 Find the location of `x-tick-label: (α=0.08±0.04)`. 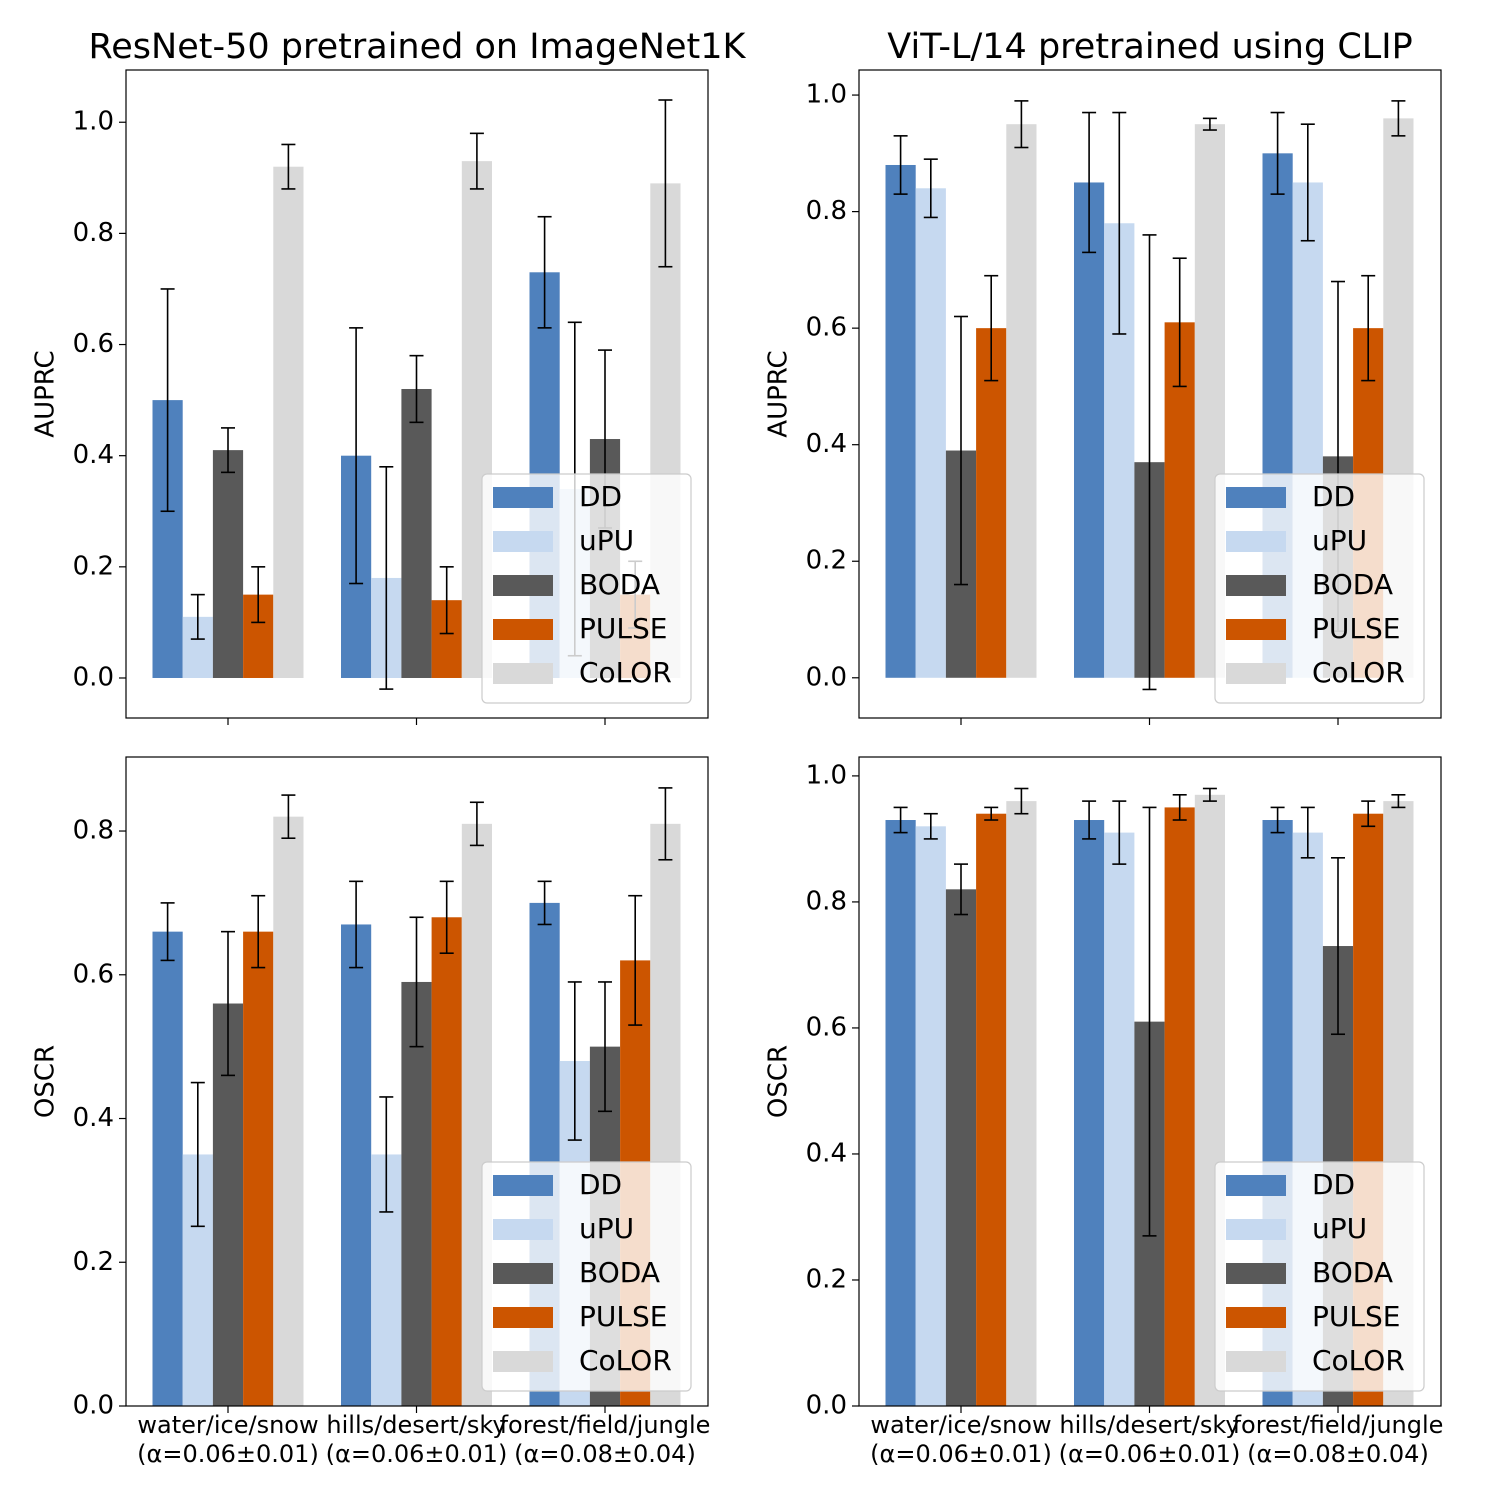

x-tick-label: (α=0.08±0.04) is located at coordinates (1338, 1454).